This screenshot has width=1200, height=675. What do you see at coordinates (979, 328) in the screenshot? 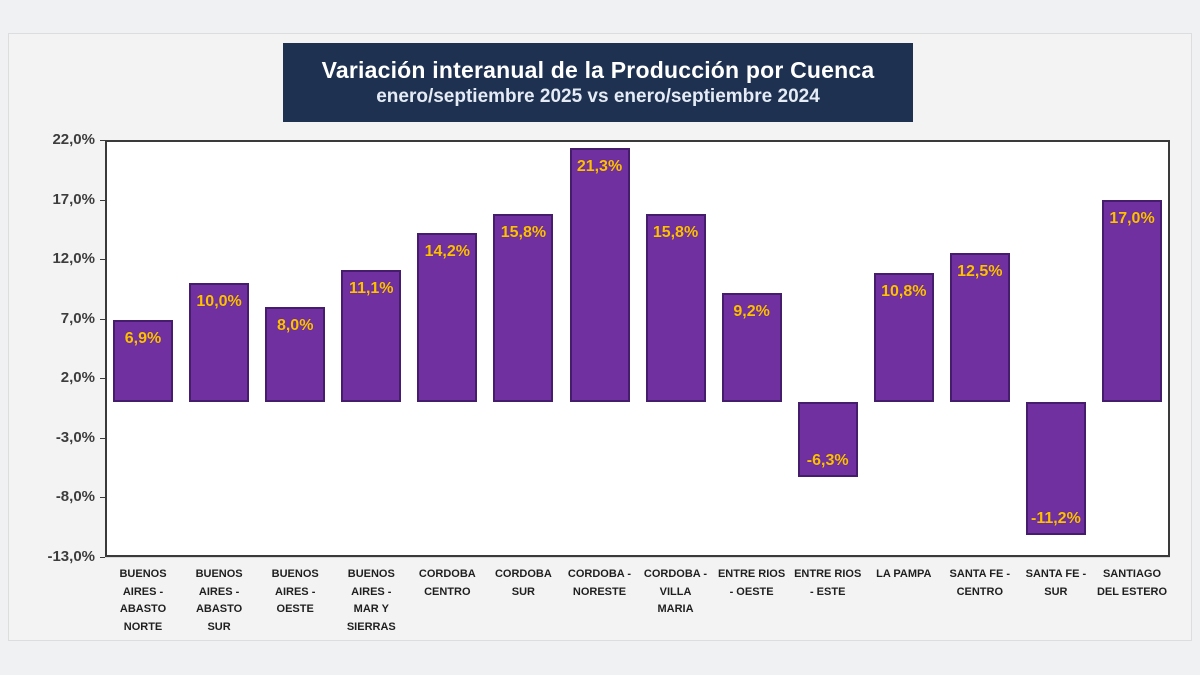
I see `bar: 12,5%` at bounding box center [979, 328].